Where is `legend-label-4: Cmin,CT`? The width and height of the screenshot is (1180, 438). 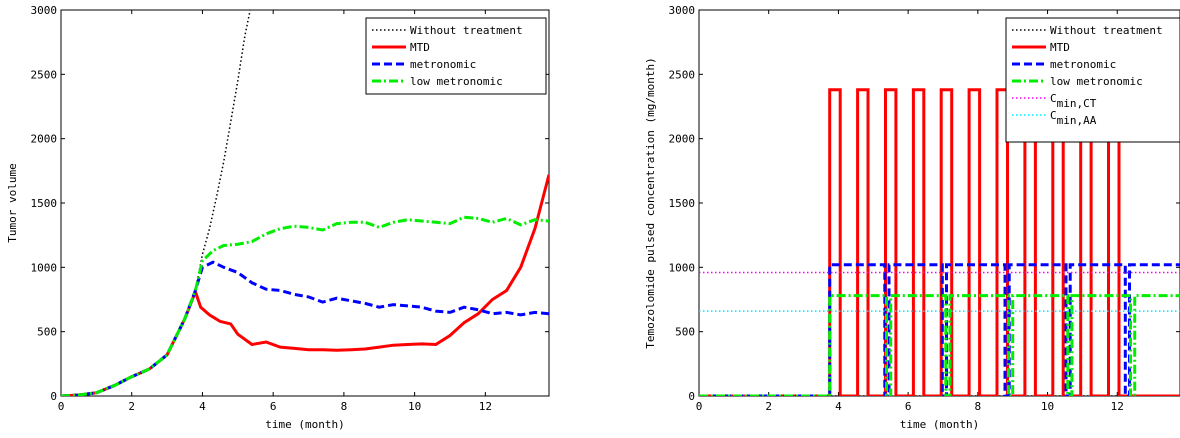 legend-label-4: Cmin,CT is located at coordinates (1073, 101).